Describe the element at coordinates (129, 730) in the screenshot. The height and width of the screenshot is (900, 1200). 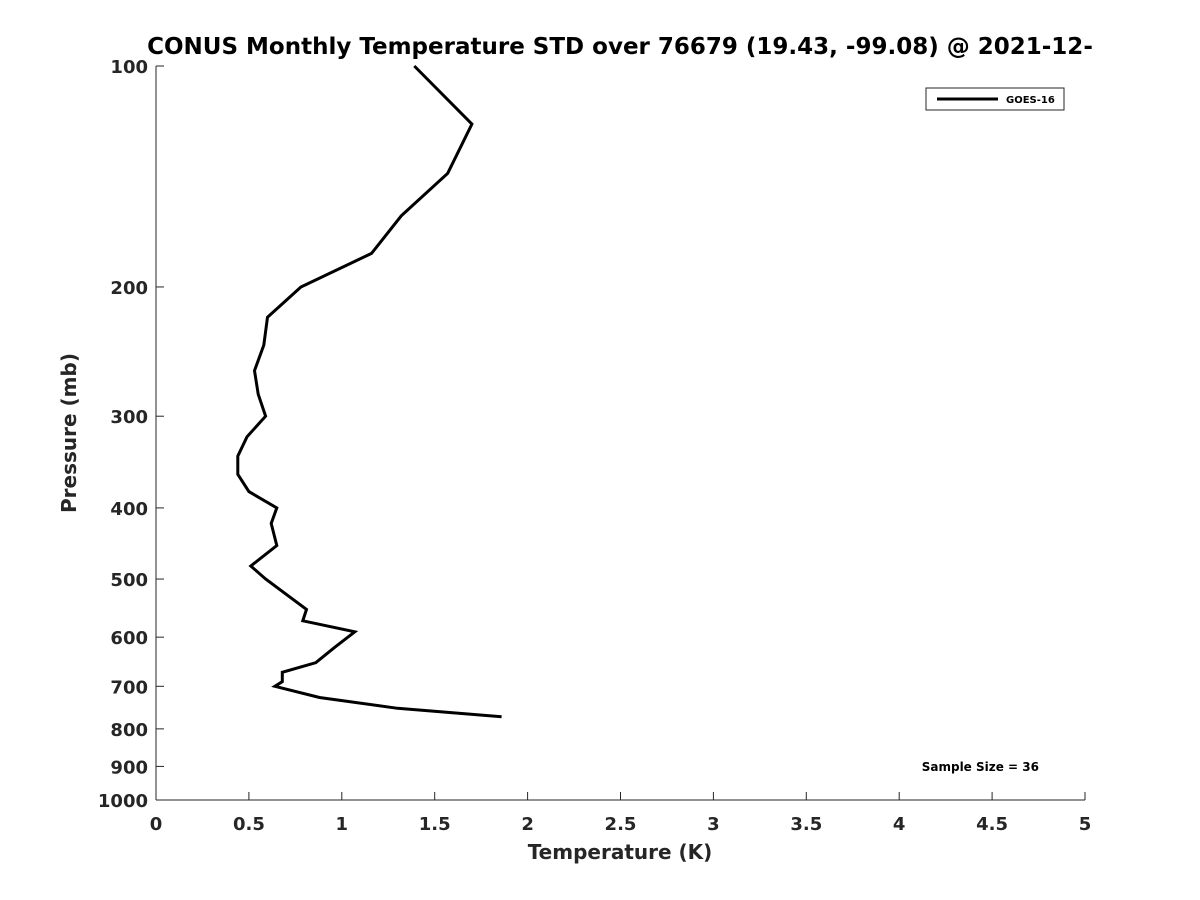
I see `y-tick-label: 800` at that location.